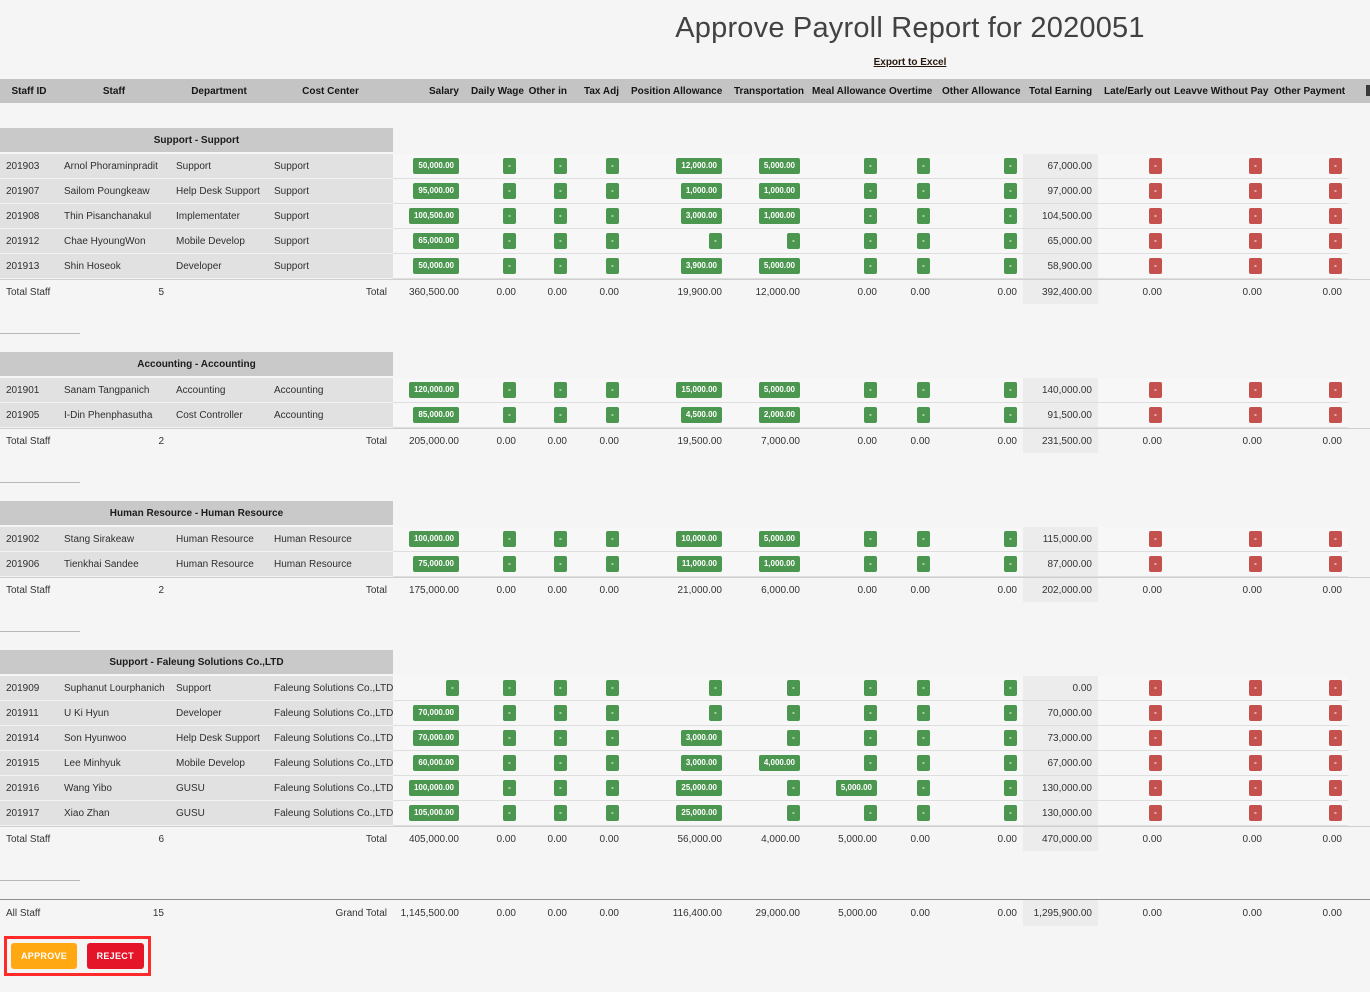 This screenshot has width=1370, height=992. What do you see at coordinates (436, 191) in the screenshot?
I see `salary-button: 95,000.00` at bounding box center [436, 191].